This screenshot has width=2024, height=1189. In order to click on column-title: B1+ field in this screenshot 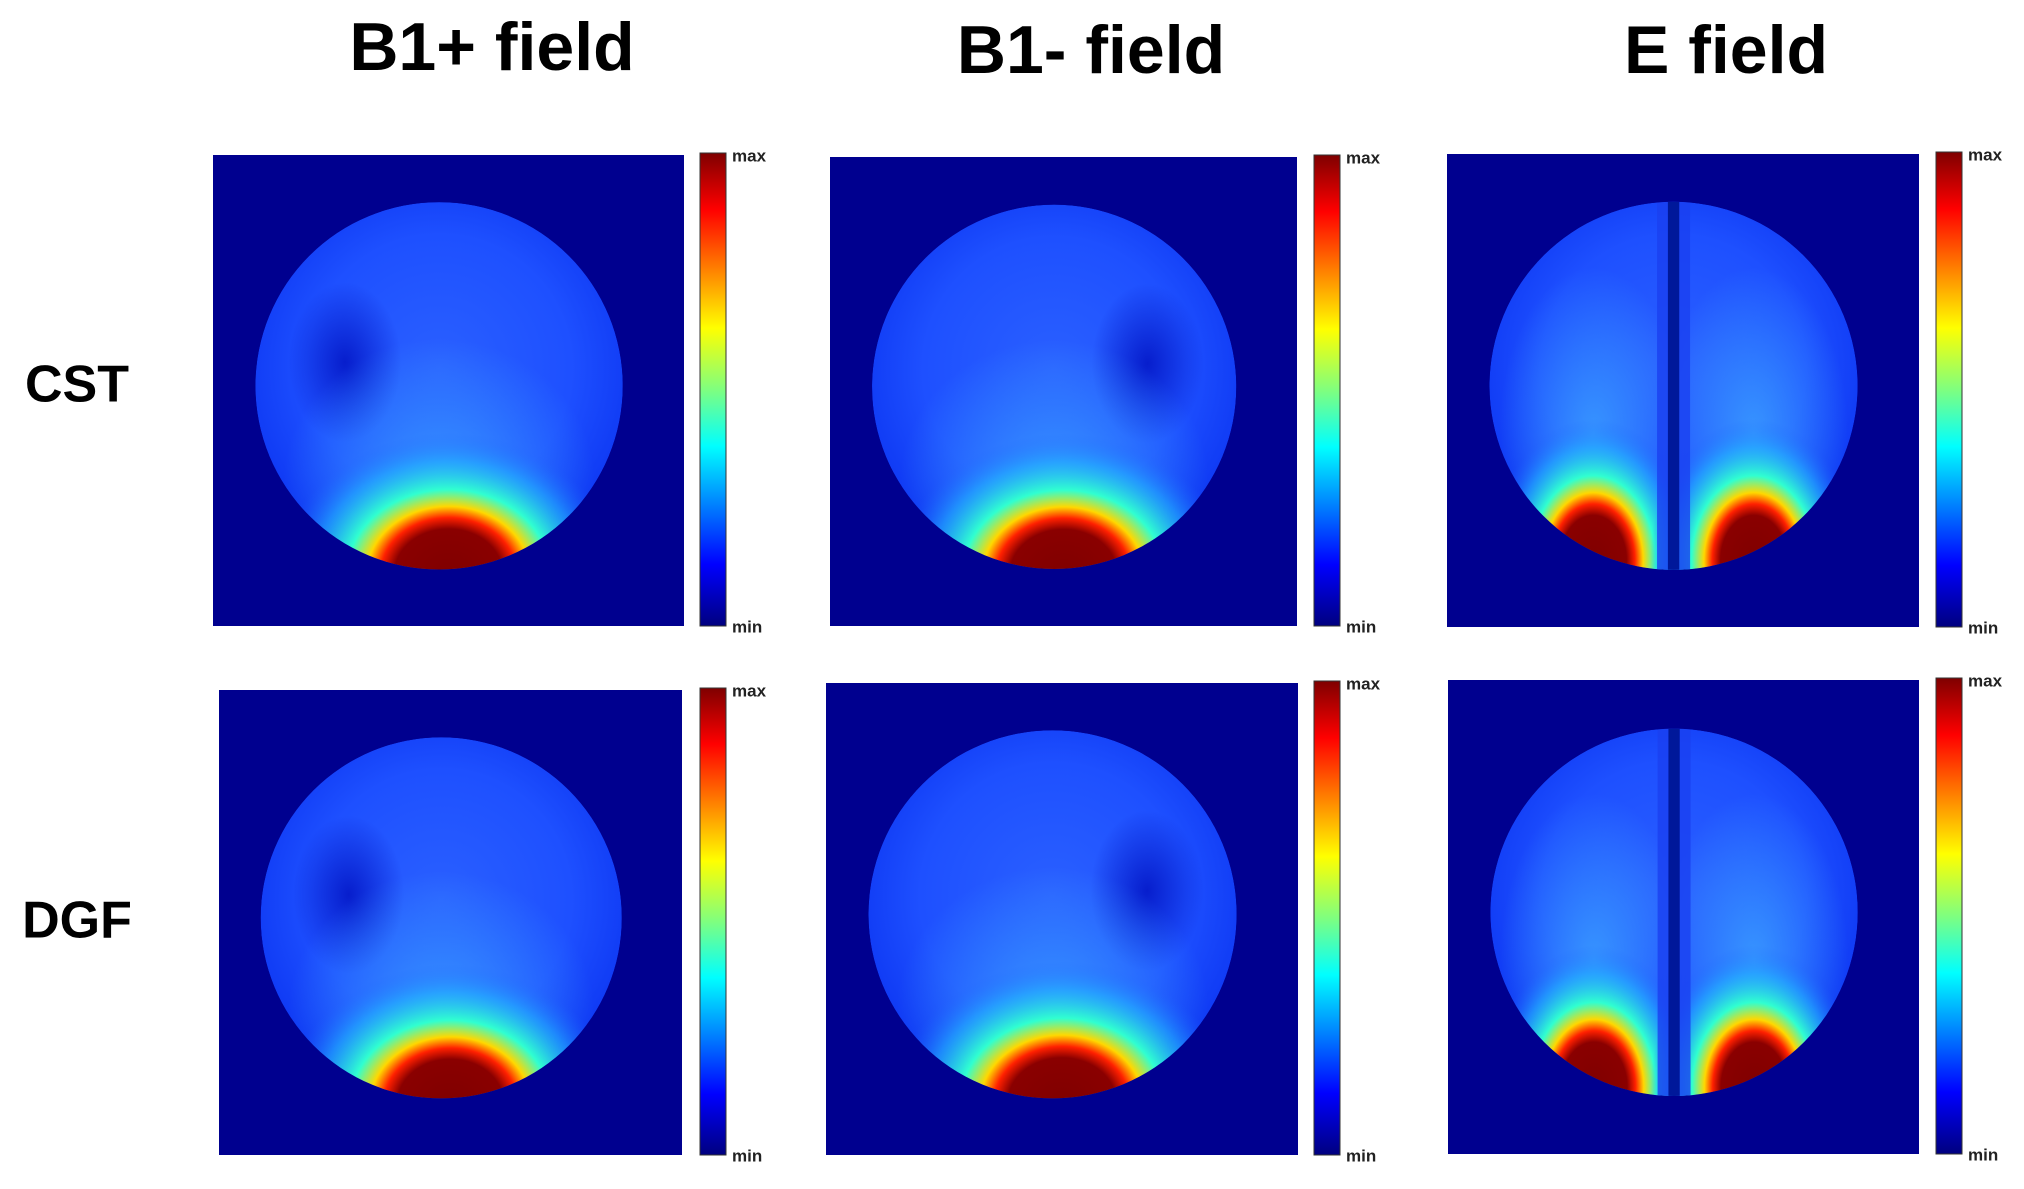, I will do `click(491, 47)`.